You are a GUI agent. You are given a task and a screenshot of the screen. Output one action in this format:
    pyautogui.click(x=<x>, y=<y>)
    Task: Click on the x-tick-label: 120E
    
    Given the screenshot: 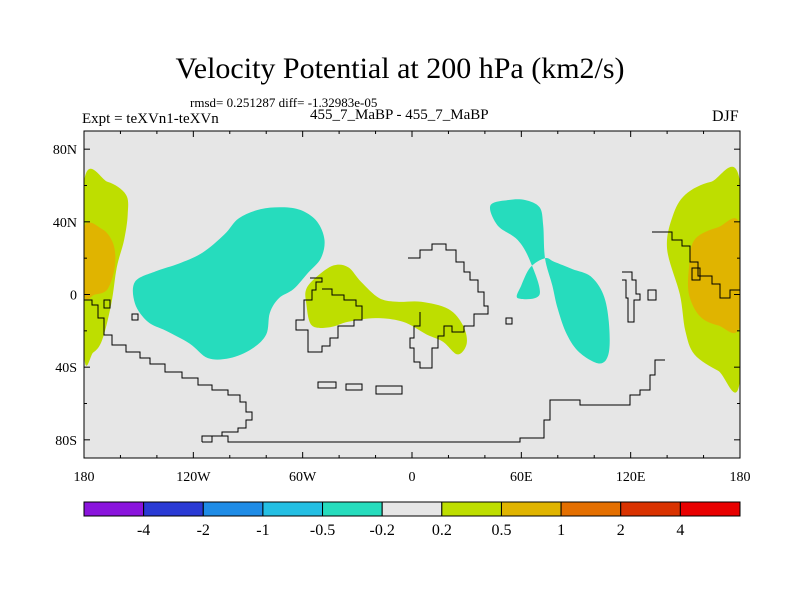 What is the action you would take?
    pyautogui.click(x=631, y=477)
    